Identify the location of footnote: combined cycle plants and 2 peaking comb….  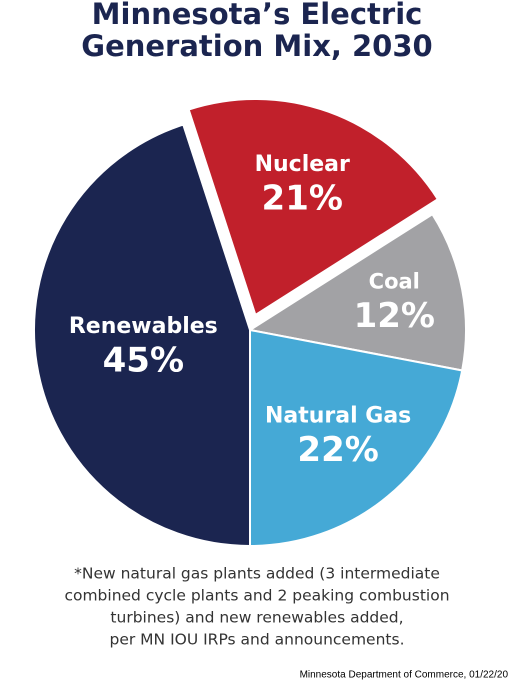
(256, 596).